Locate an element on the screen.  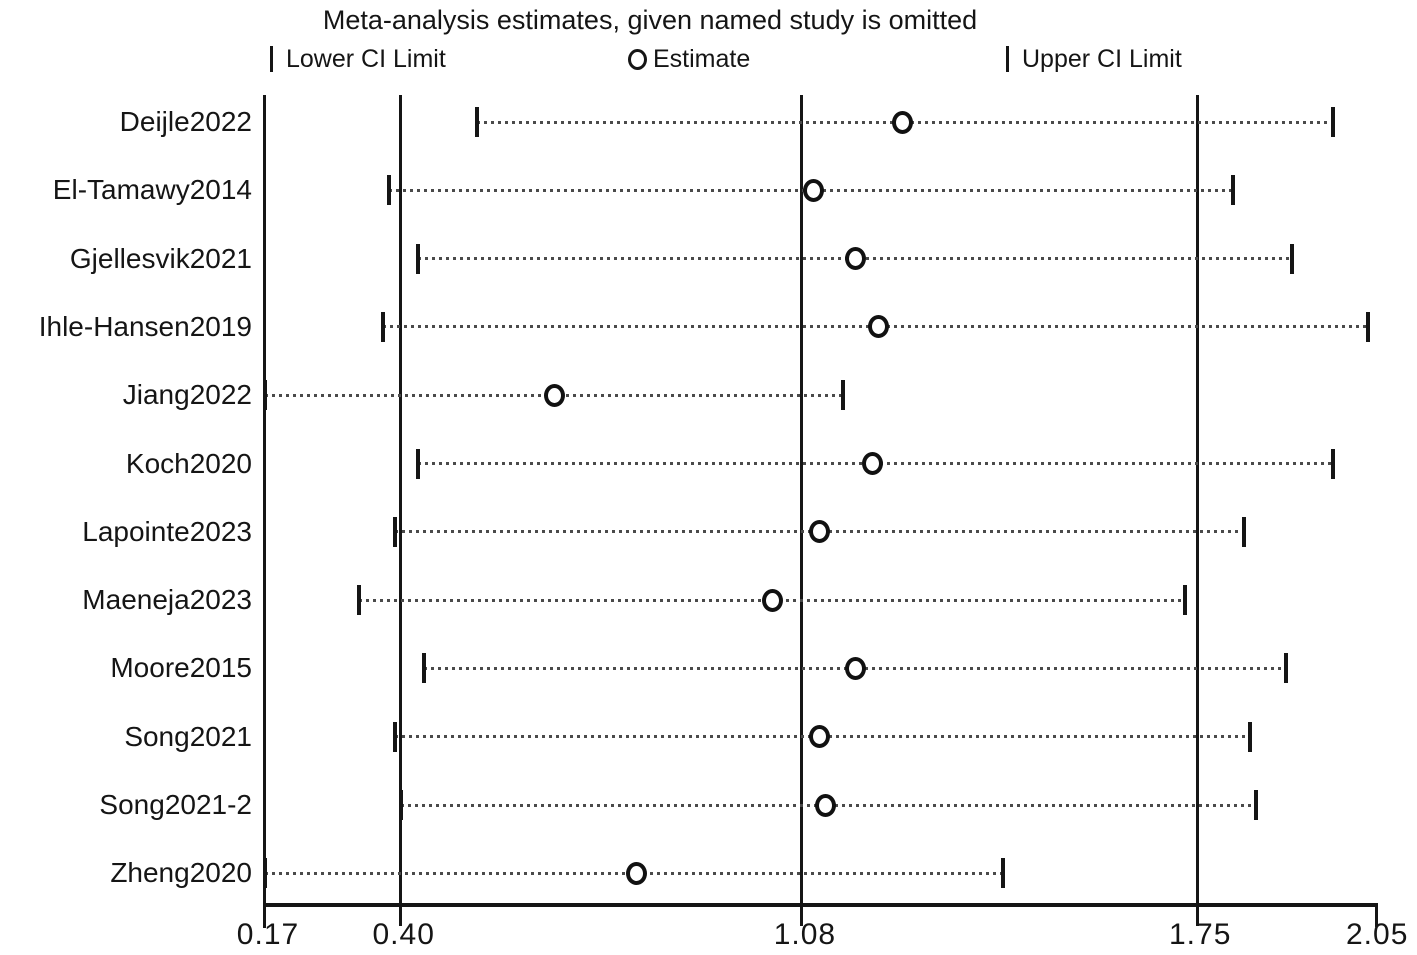
x-axis-tick-label: 1.08 is located at coordinates (805, 934).